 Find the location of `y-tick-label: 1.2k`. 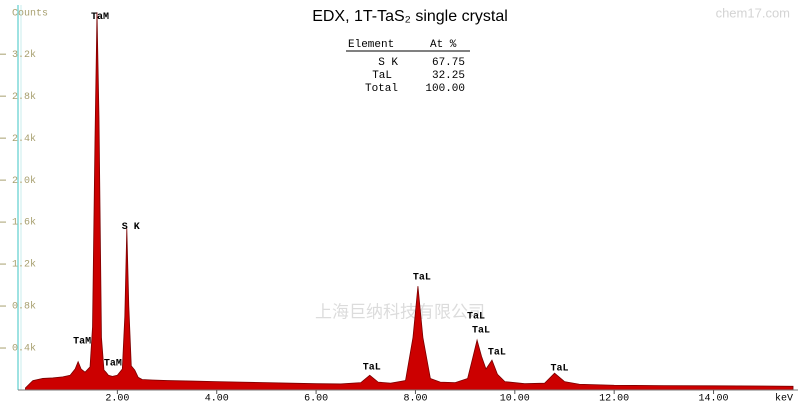

y-tick-label: 1.2k is located at coordinates (24, 265).